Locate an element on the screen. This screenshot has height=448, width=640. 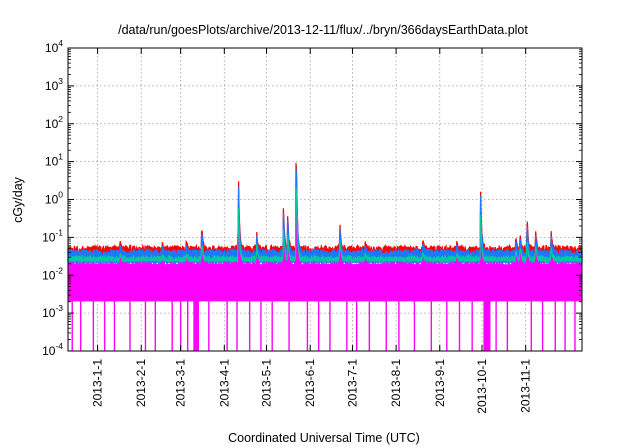
y-tick-label: 10² is located at coordinates (54, 122).